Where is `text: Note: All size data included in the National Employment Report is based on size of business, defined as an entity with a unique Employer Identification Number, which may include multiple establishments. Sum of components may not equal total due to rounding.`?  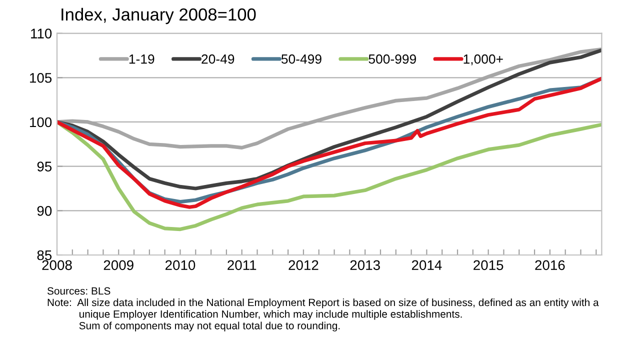
text: Note: All size data included in the National Employment Report is based on size of business, defined as an entity with a unique Employer Identification Number, which may include multiple establishments. Sum of components may not equal total due to rounding. is located at coordinates (323, 315).